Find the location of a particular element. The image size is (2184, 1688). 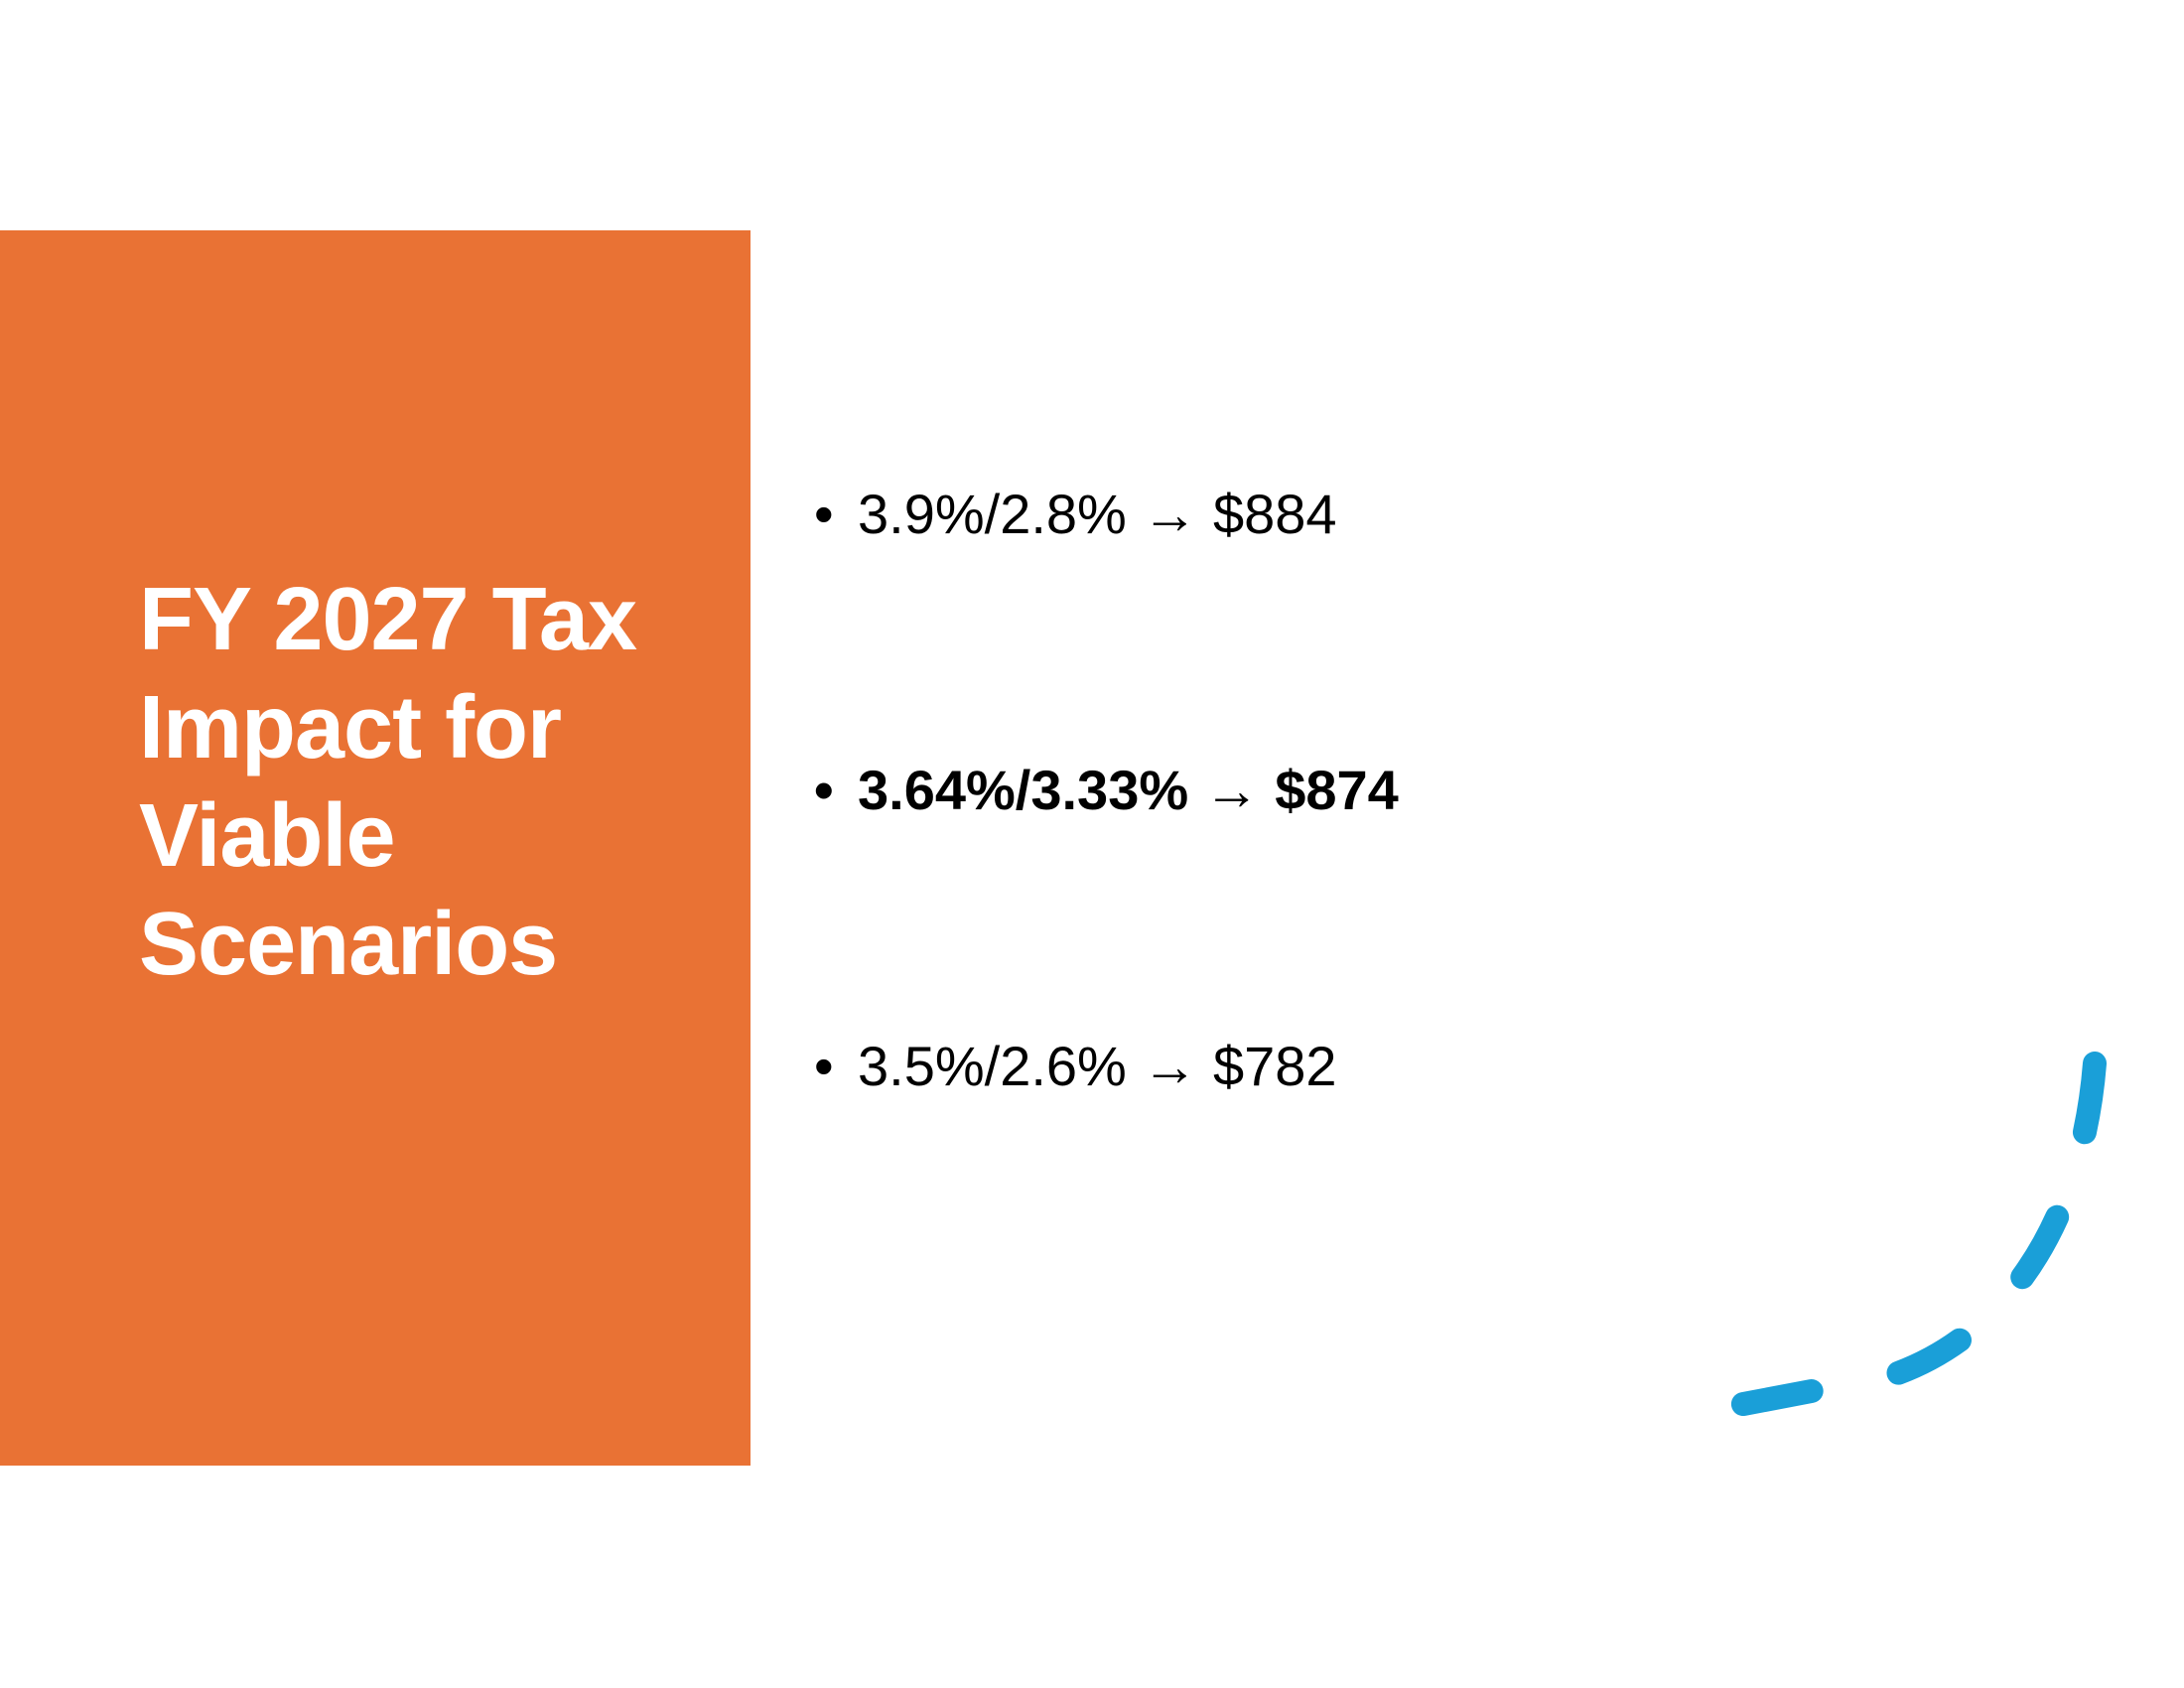

scenario-item: • 3.5%/2.6% → $782 is located at coordinates (1075, 1066).